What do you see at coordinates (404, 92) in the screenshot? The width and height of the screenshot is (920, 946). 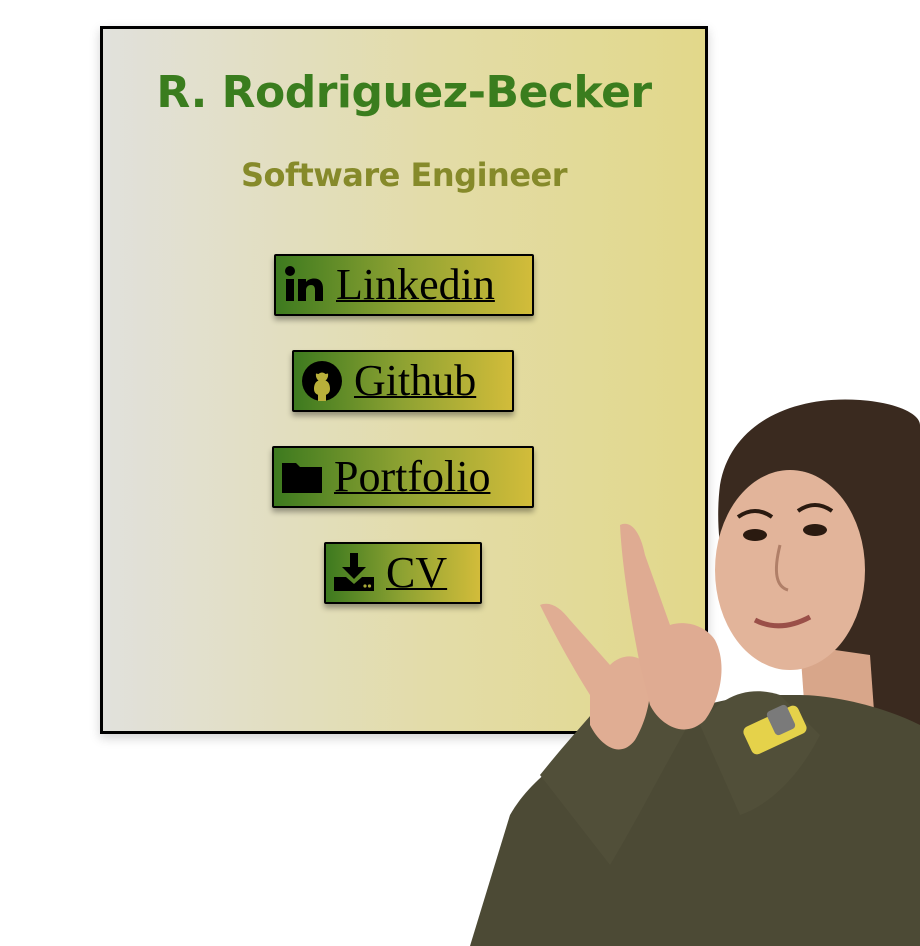 I see `profile-name: R. Rodriguez-Becker` at bounding box center [404, 92].